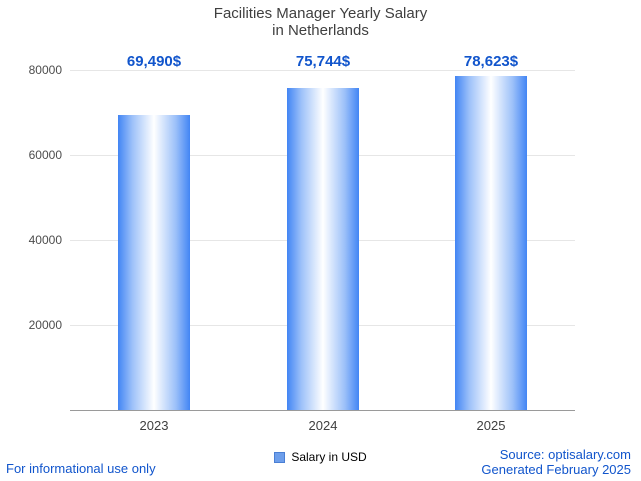 The width and height of the screenshot is (641, 481). I want to click on bar-value-label: 69,490$, so click(154, 61).